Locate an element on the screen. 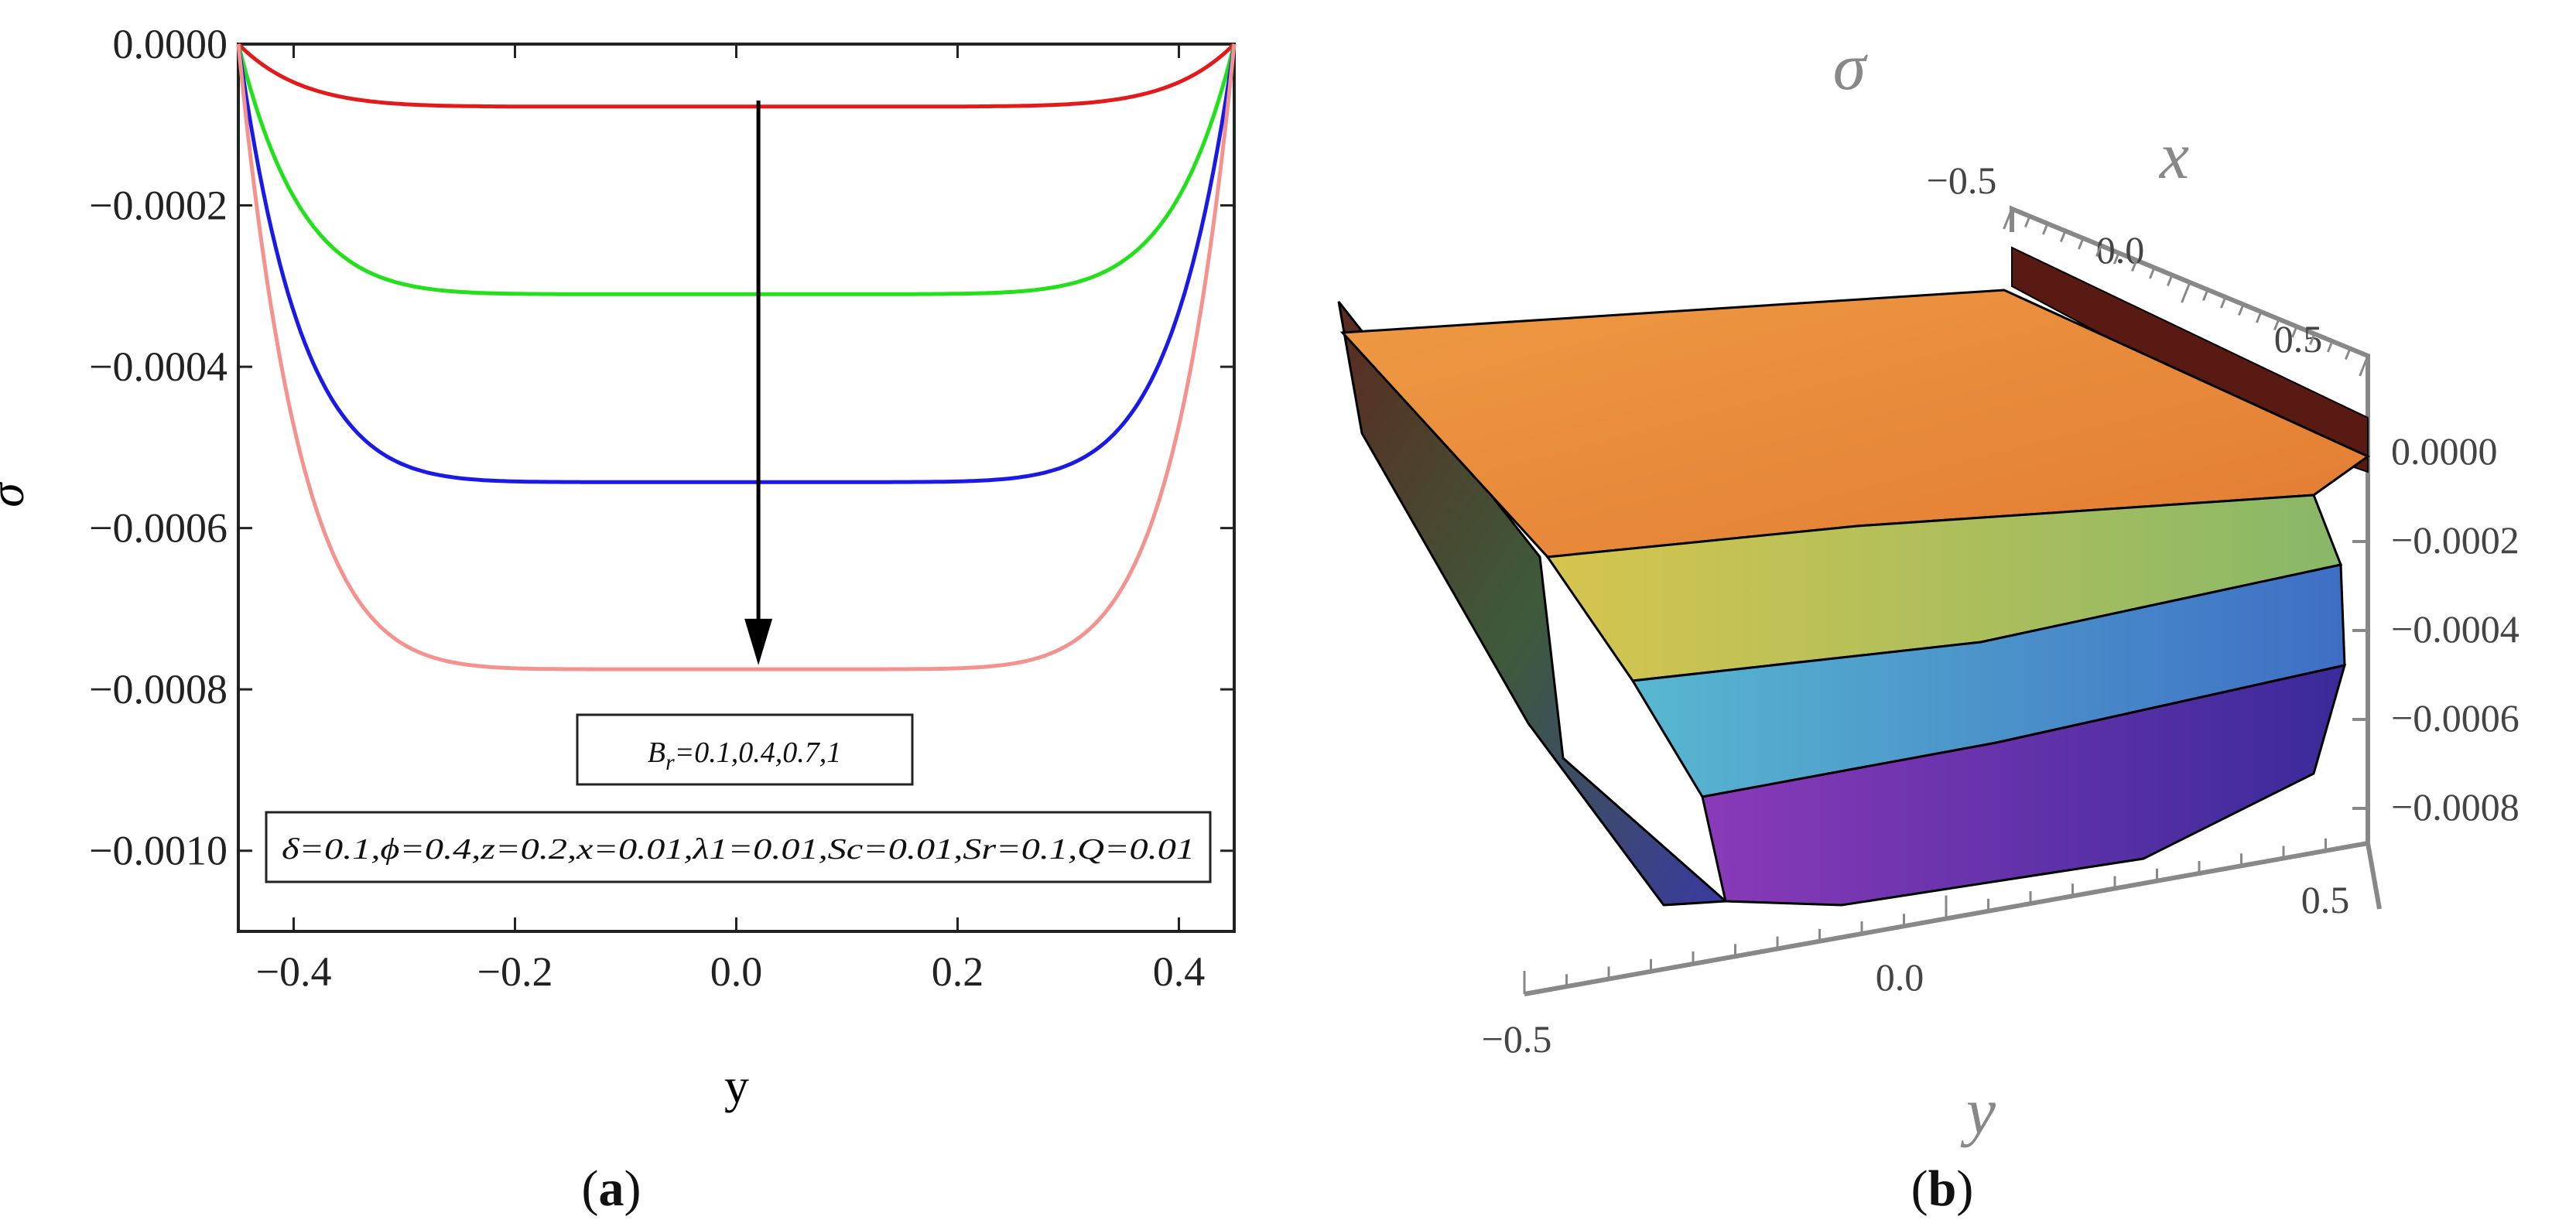 This screenshot has height=1230, width=2576. panel-label-b: (b) is located at coordinates (1943, 1189).